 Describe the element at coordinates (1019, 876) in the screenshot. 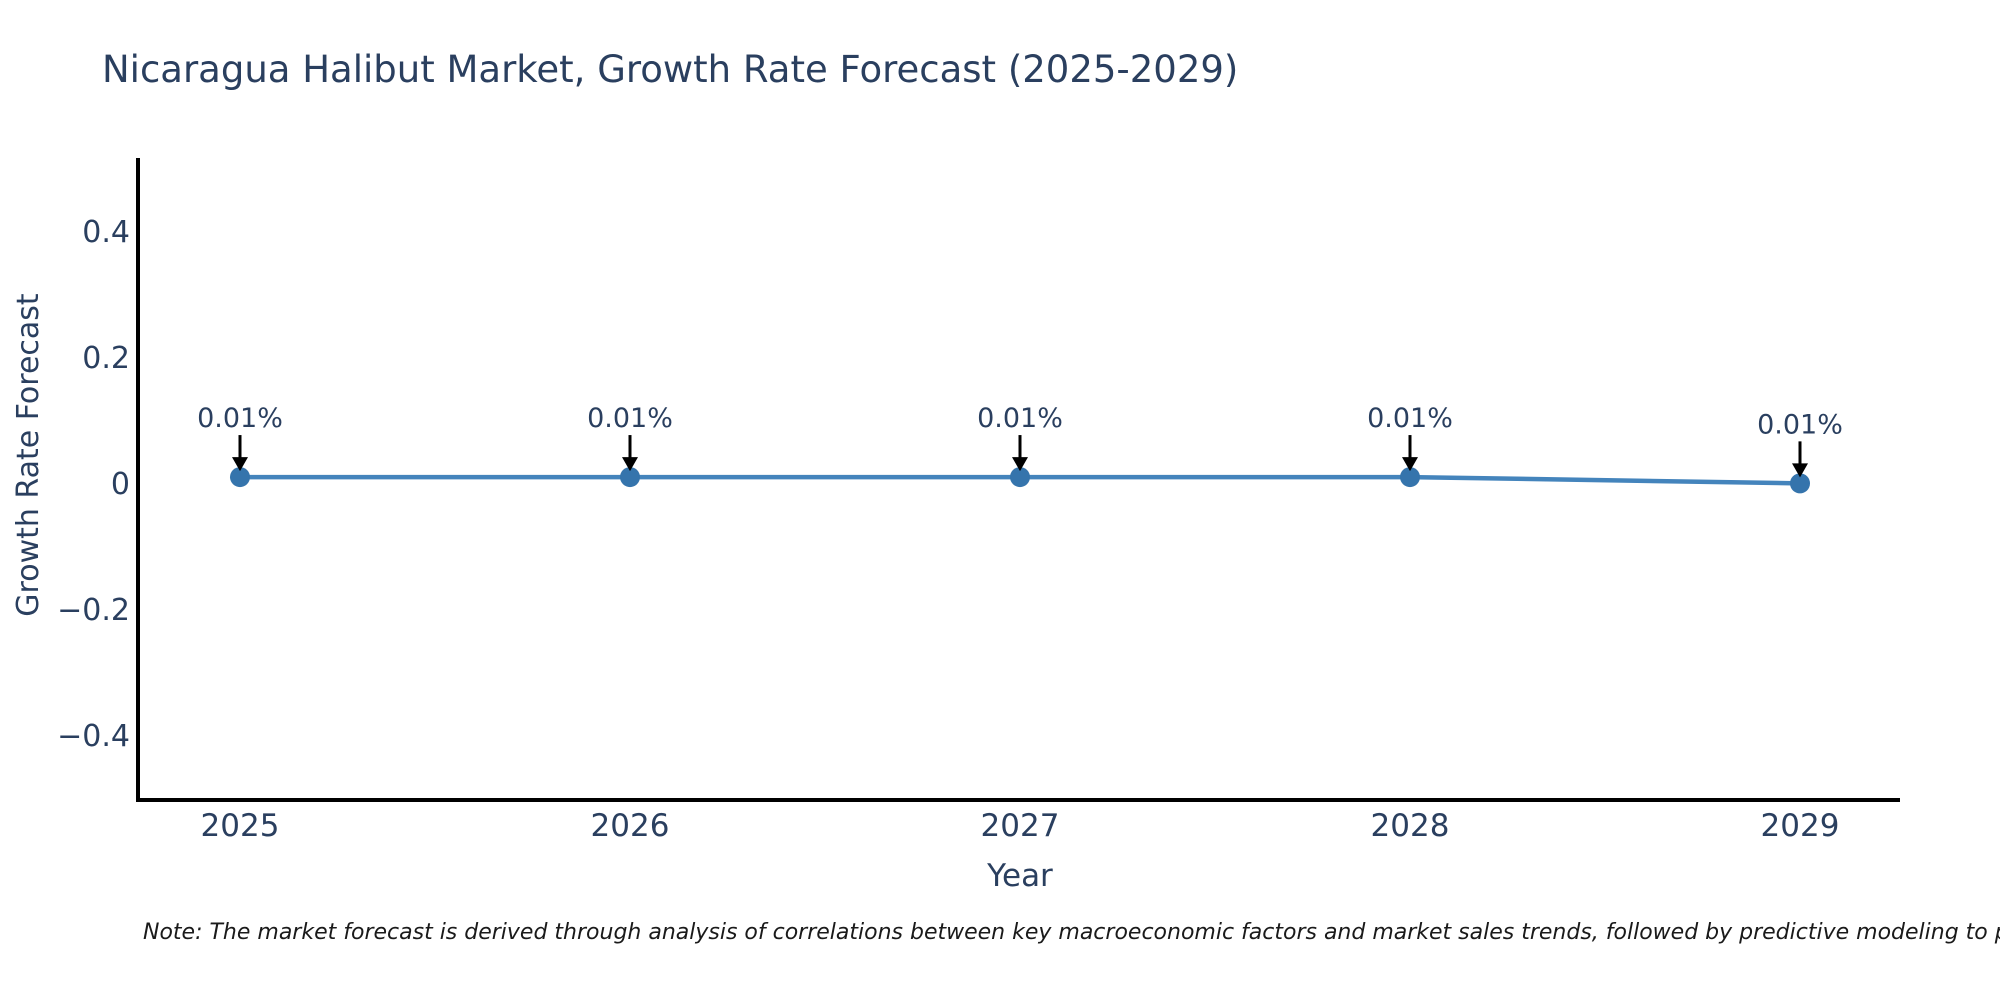

I see `x-axis-title: Year` at that location.